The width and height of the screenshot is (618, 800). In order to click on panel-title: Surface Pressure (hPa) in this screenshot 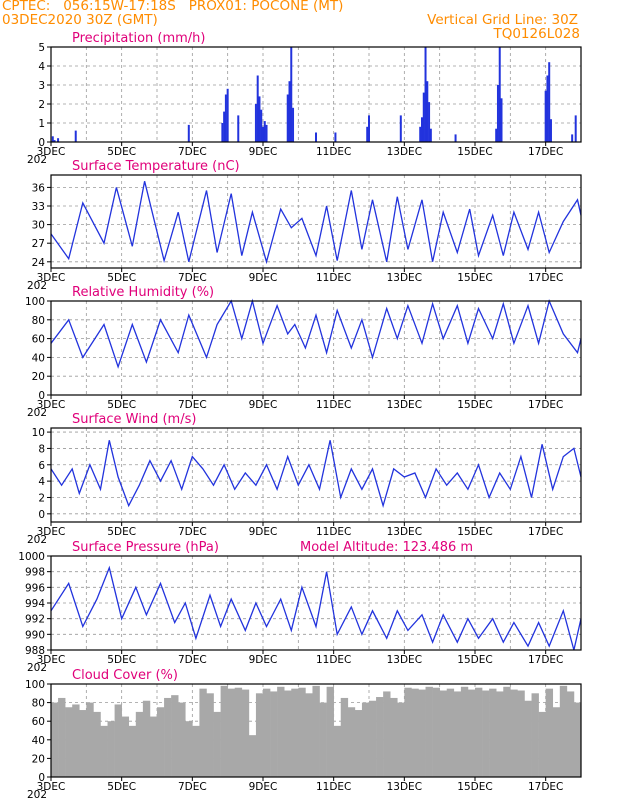, I will do `click(145, 547)`.